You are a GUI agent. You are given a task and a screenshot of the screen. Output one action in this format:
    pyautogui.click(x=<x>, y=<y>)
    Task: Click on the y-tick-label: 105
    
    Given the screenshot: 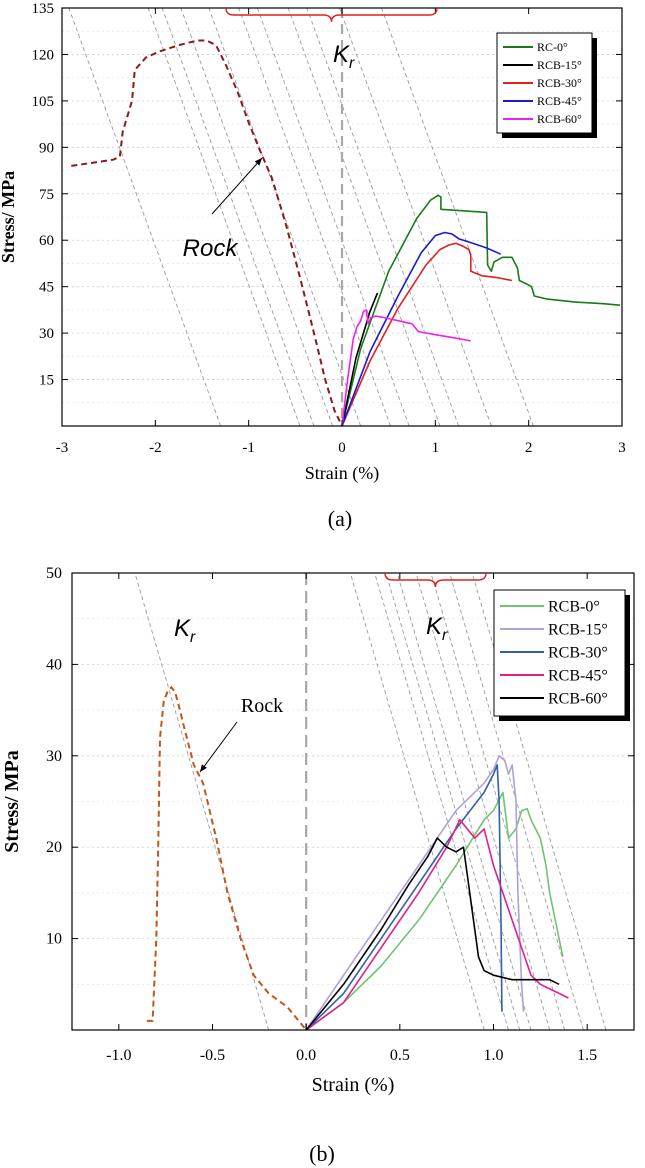 What is the action you would take?
    pyautogui.click(x=43, y=102)
    